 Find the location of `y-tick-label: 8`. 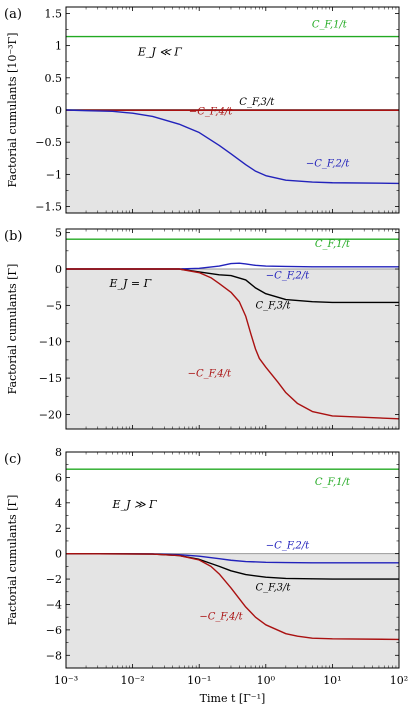

y-tick-label: 8 is located at coordinates (58, 452).